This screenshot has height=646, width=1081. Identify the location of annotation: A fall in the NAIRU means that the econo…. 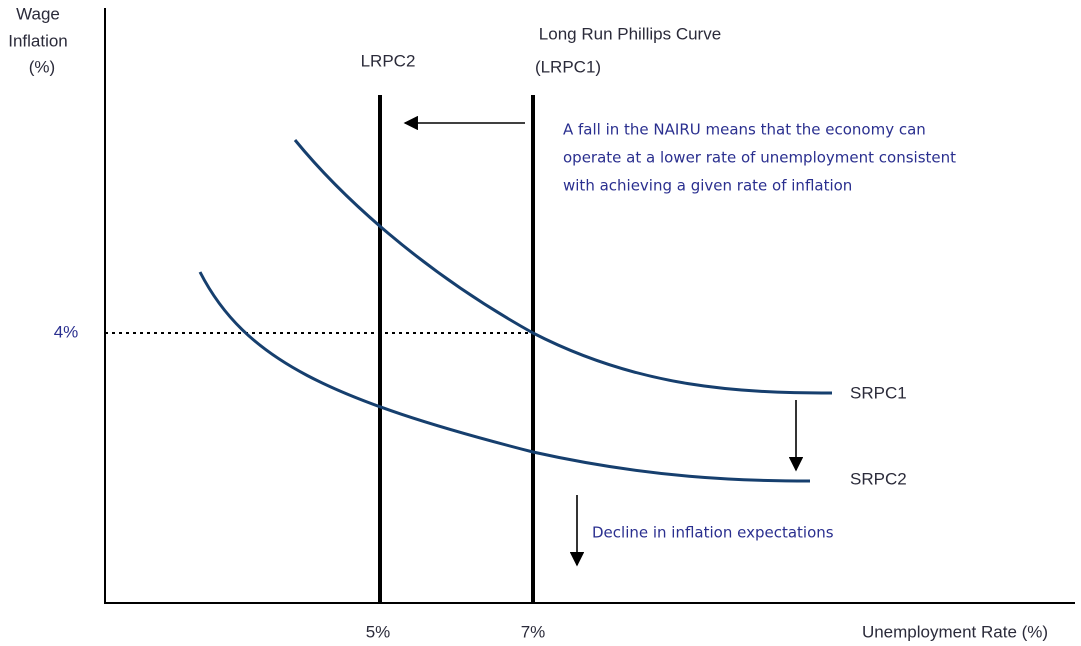
(744, 130).